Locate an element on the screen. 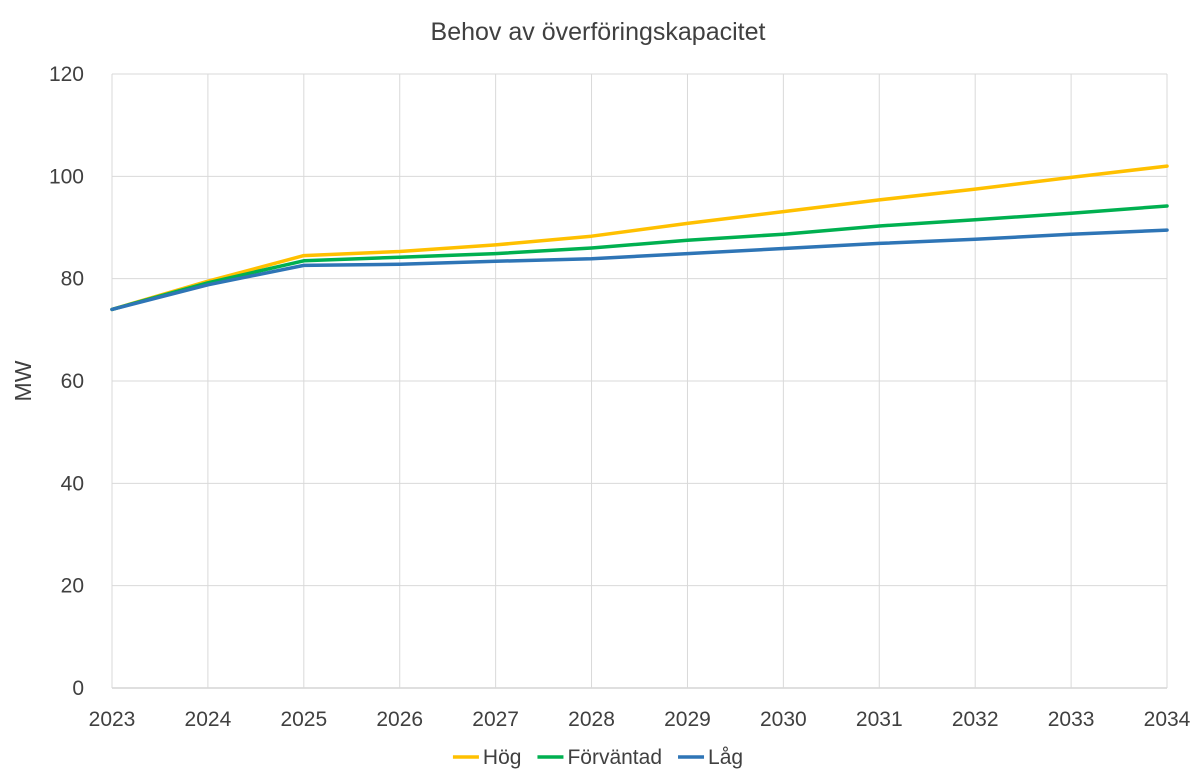 This screenshot has width=1195, height=776. x-tick-label: 2023 is located at coordinates (112, 719).